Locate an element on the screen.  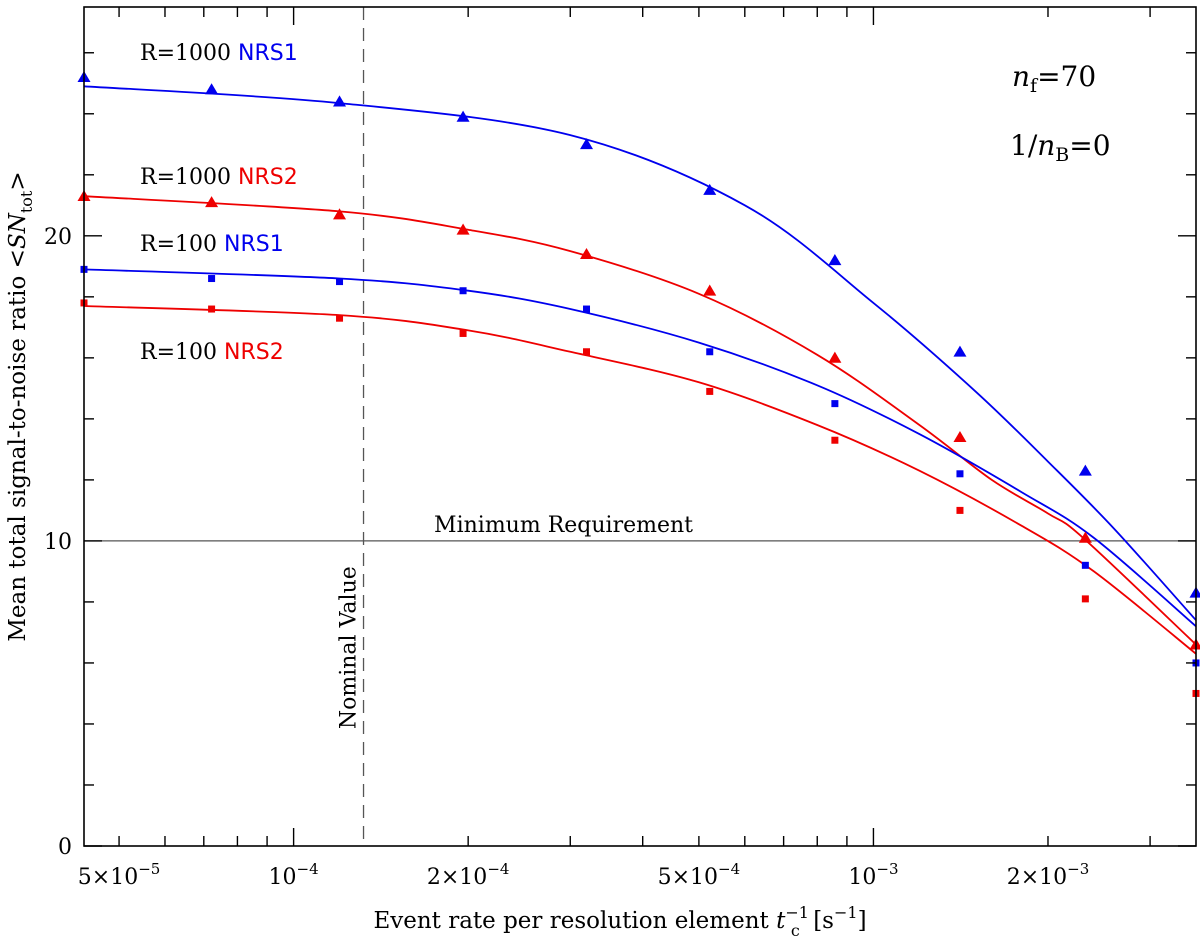
series-label: R=100 NRS2 is located at coordinates (212, 352).